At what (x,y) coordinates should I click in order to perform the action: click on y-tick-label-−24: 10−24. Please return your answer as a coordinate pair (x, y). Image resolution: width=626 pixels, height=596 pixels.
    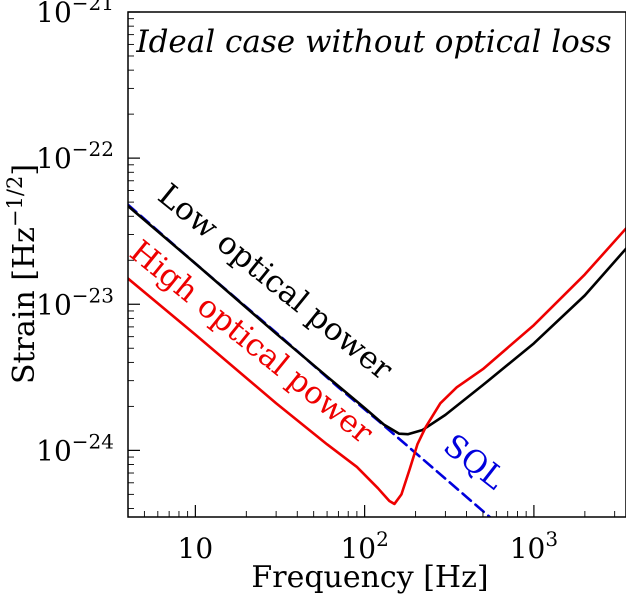
    Looking at the image, I should click on (75, 448).